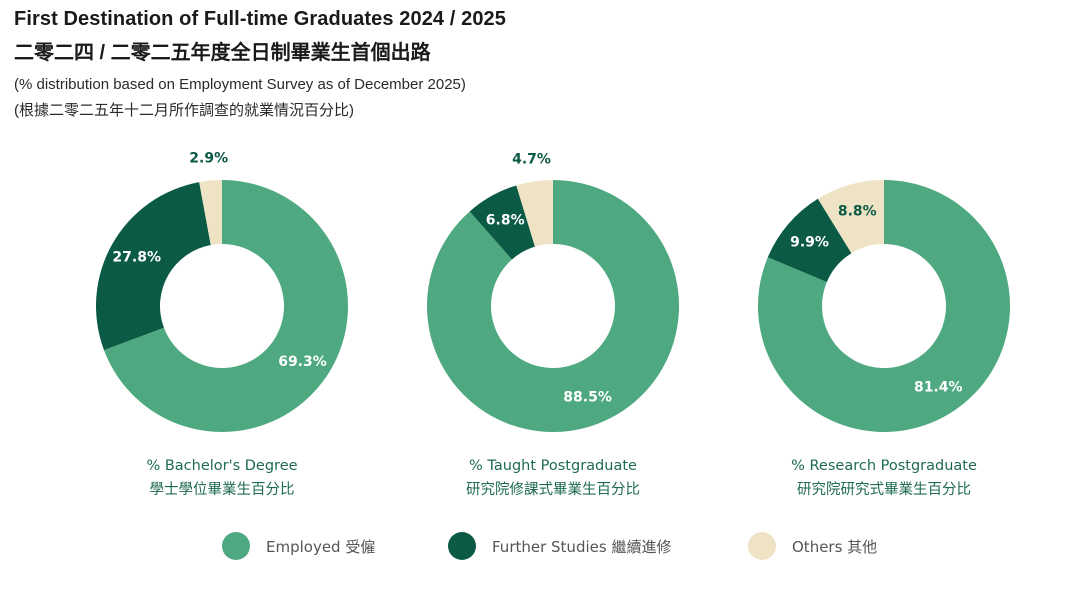 This screenshot has height=590, width=1080. Describe the element at coordinates (462, 546) in the screenshot. I see `legend-swatch-further-studies` at that location.